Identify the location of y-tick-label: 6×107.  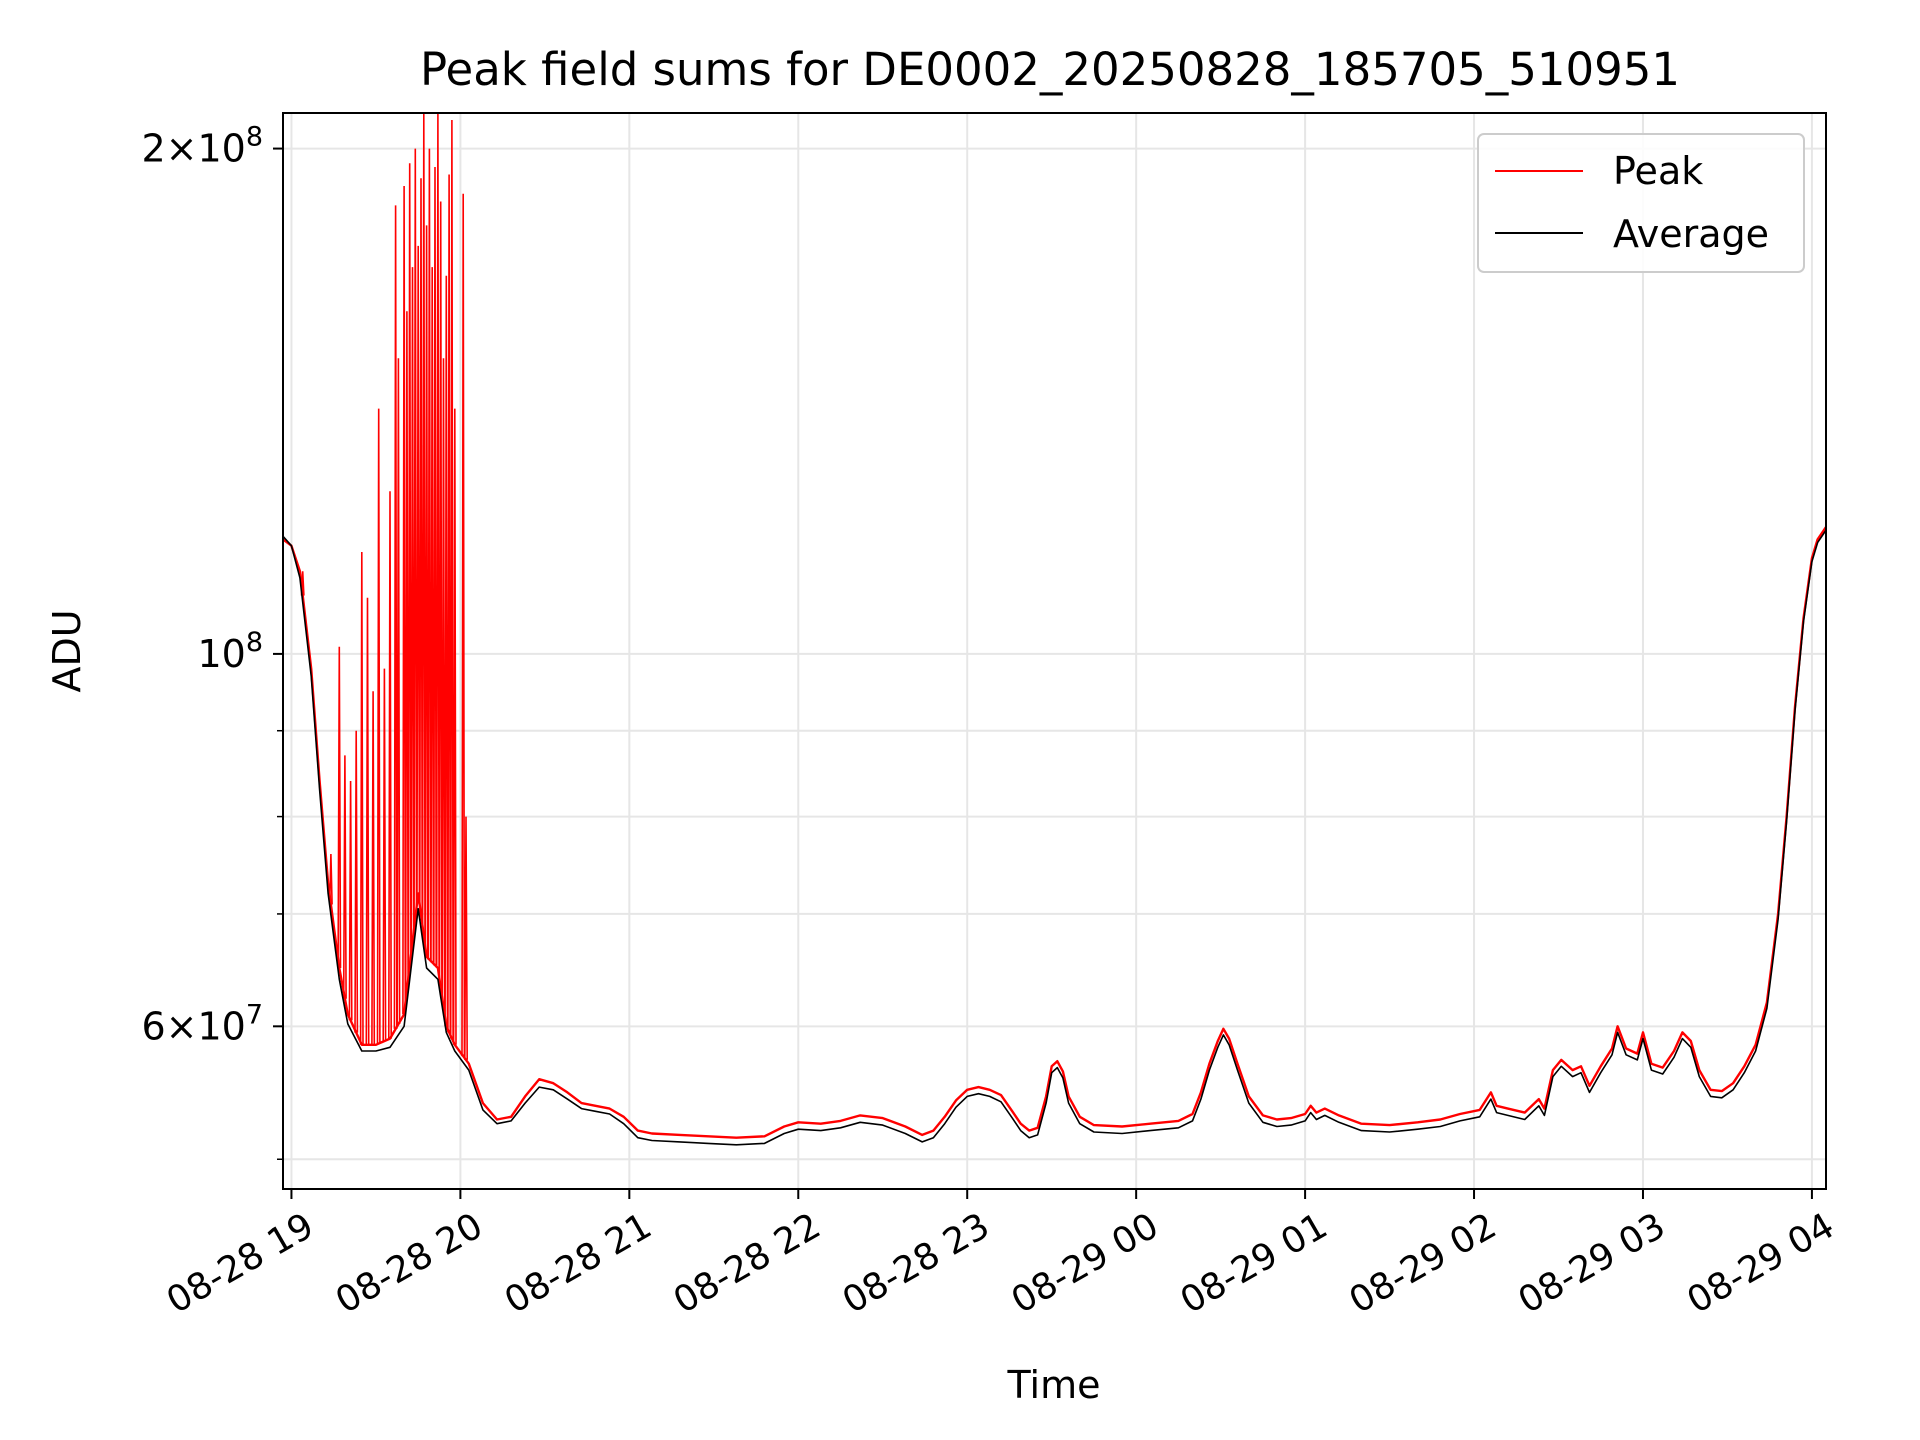
(202, 1023).